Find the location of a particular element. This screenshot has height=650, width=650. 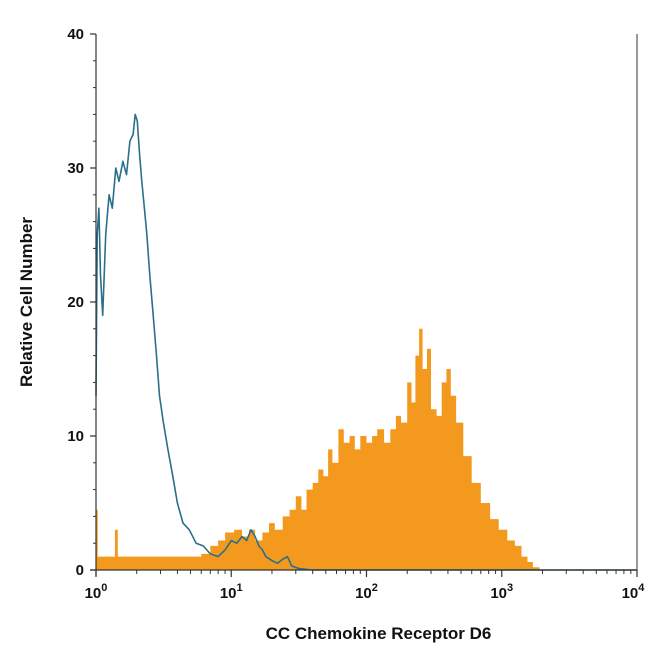

x-tick-label-10-4: 10⁴ is located at coordinates (634, 592).